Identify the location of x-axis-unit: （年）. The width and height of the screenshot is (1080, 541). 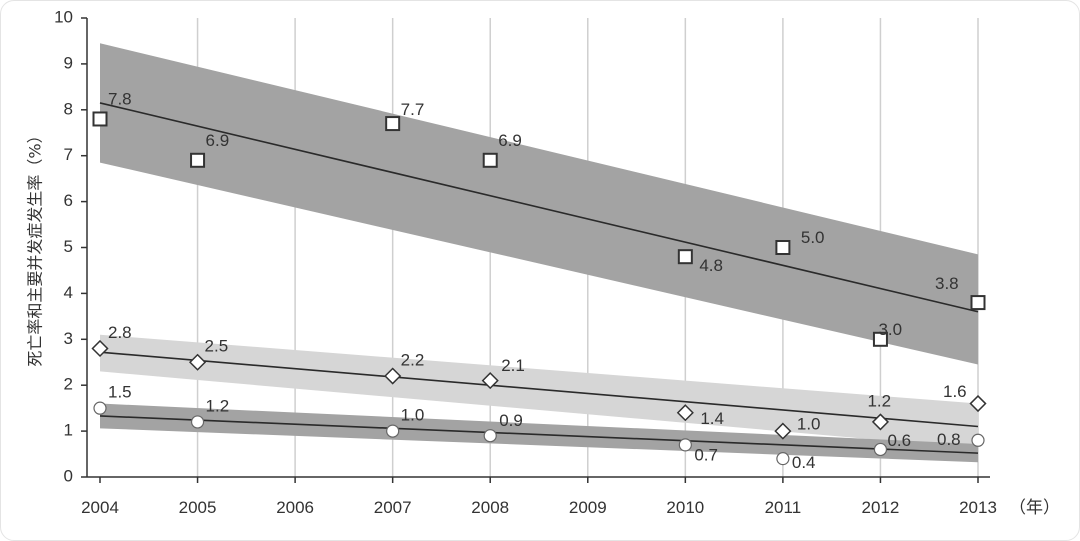
(1034, 508).